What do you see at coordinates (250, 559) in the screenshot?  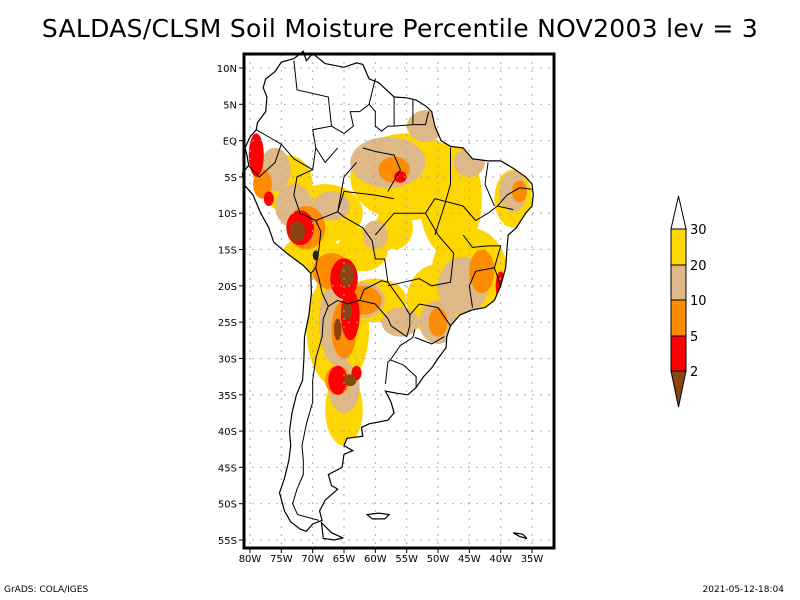 I see `x-tick-label: 80W` at bounding box center [250, 559].